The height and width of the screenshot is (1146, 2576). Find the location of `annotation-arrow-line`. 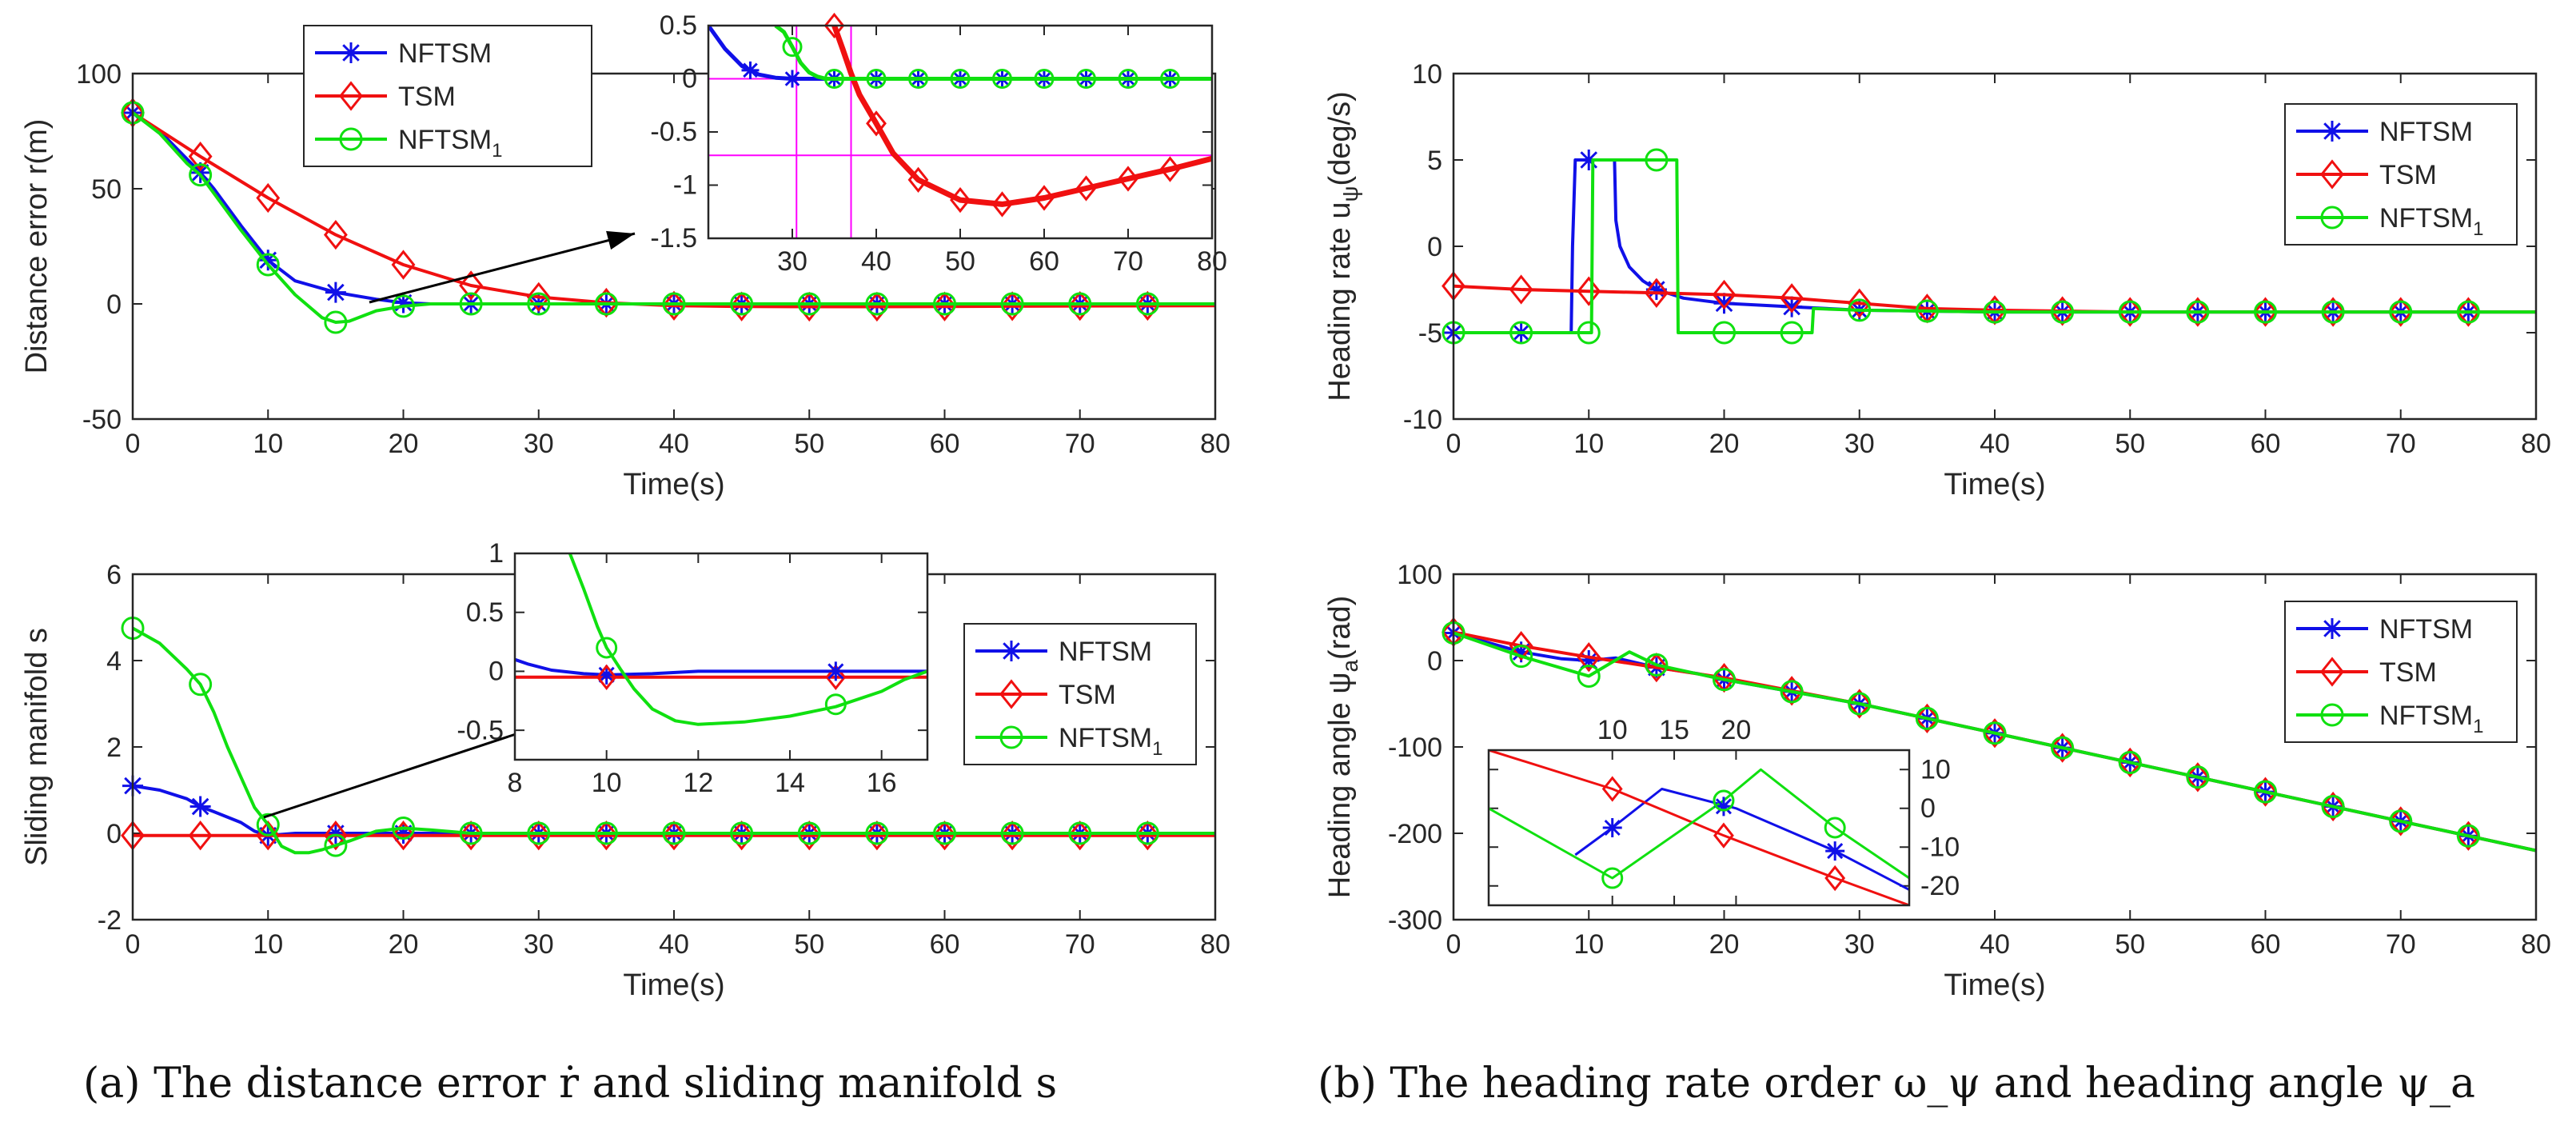

annotation-arrow-line is located at coordinates (502, 268).